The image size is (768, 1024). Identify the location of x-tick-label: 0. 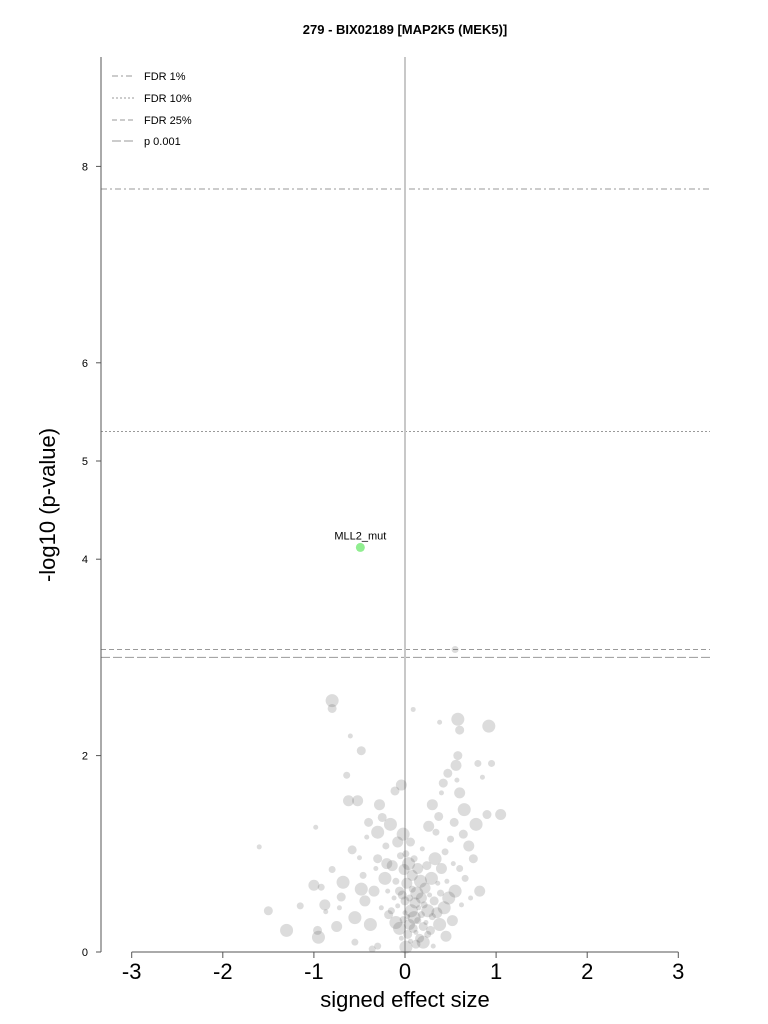
(405, 971).